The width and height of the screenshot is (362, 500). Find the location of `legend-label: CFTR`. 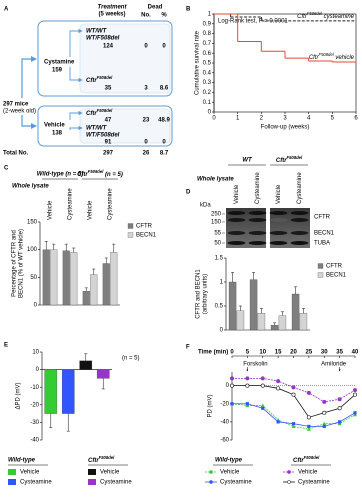

legend-label: CFTR is located at coordinates (144, 227).